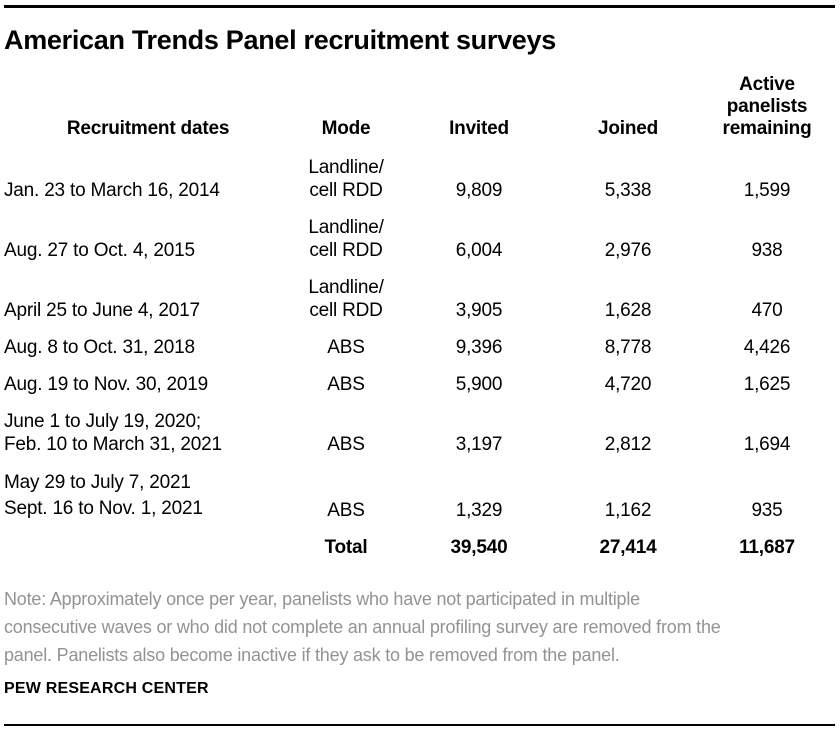 This screenshot has height=734, width=840. What do you see at coordinates (106, 384) in the screenshot?
I see `cell-dates: Aug. 19 to Nov. 30, 2019` at bounding box center [106, 384].